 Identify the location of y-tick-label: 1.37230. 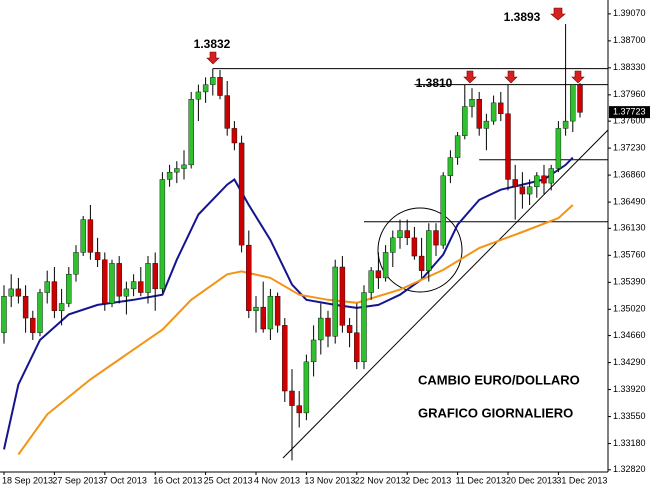
(629, 147).